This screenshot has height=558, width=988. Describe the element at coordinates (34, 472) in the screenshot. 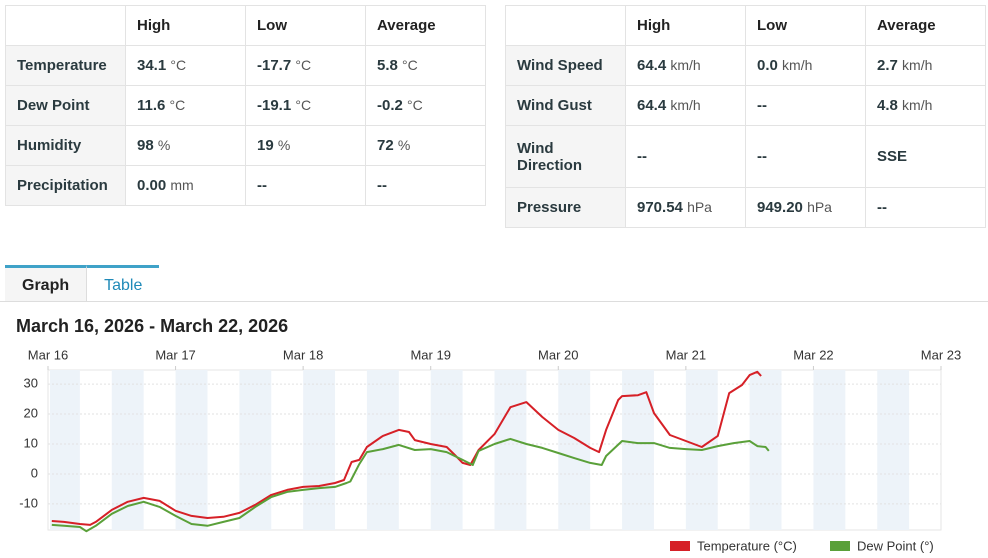

I see `y-tick-label: 0` at that location.